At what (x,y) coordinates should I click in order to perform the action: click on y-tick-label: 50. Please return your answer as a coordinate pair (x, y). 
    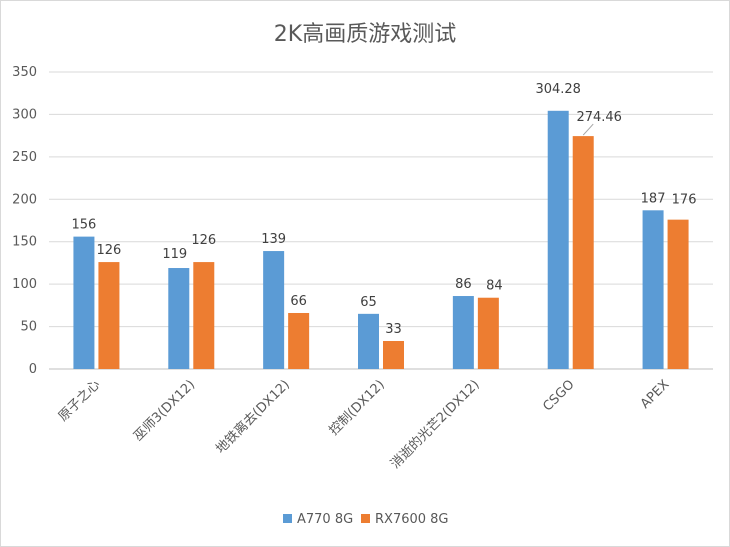
    Looking at the image, I should click on (28, 327).